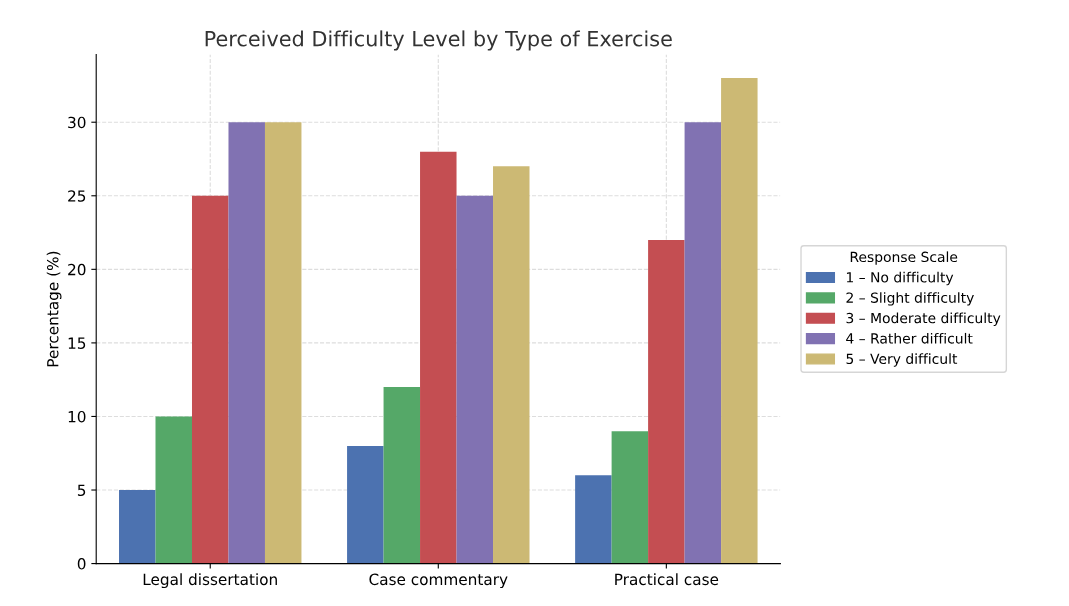 The height and width of the screenshot is (606, 1069). Describe the element at coordinates (54, 309) in the screenshot. I see `y-axis-title: Percentage (%)` at that location.